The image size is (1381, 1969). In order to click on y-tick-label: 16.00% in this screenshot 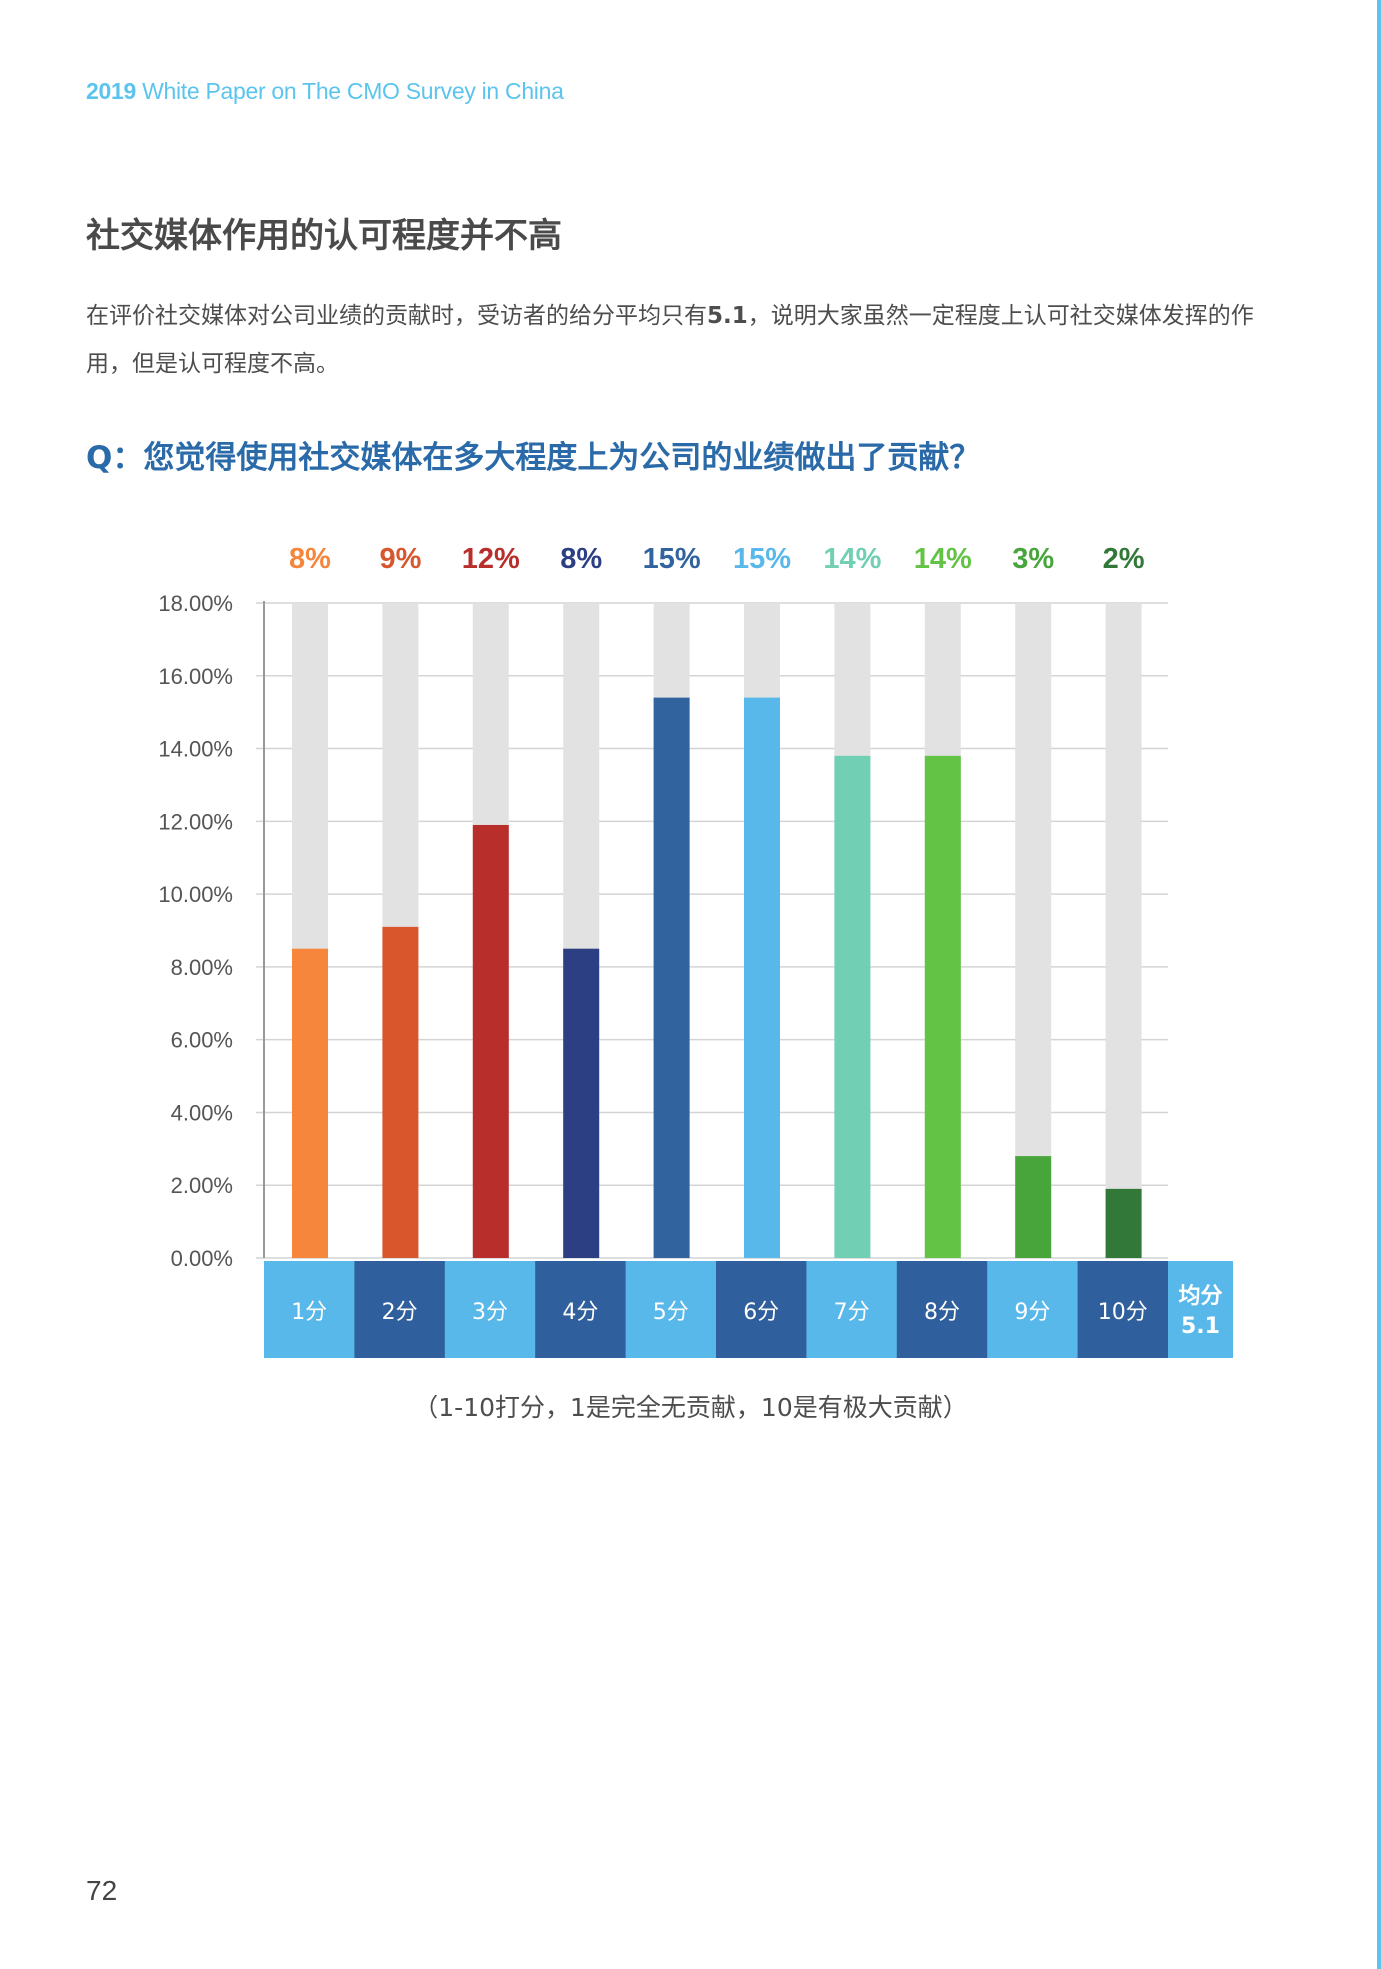, I will do `click(195, 676)`.